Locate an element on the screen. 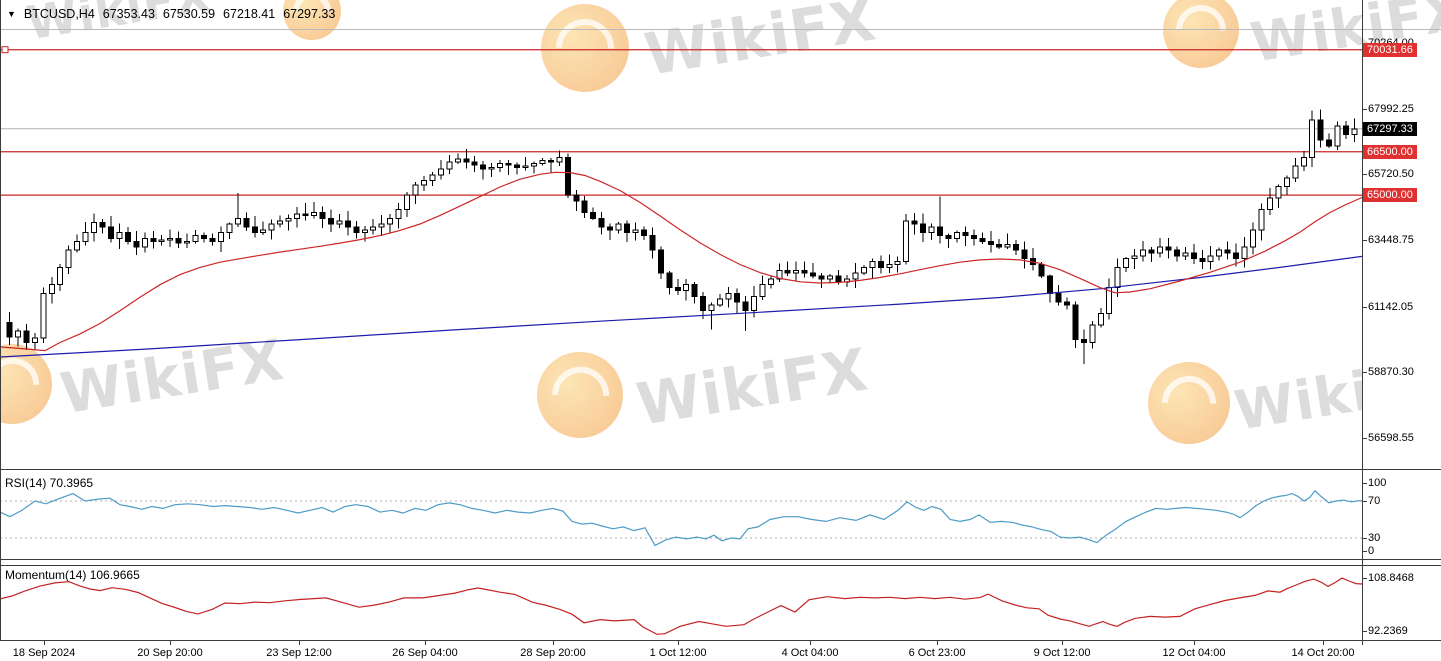 This screenshot has height=661, width=1441. momentum-pane-canvas is located at coordinates (681, 603).